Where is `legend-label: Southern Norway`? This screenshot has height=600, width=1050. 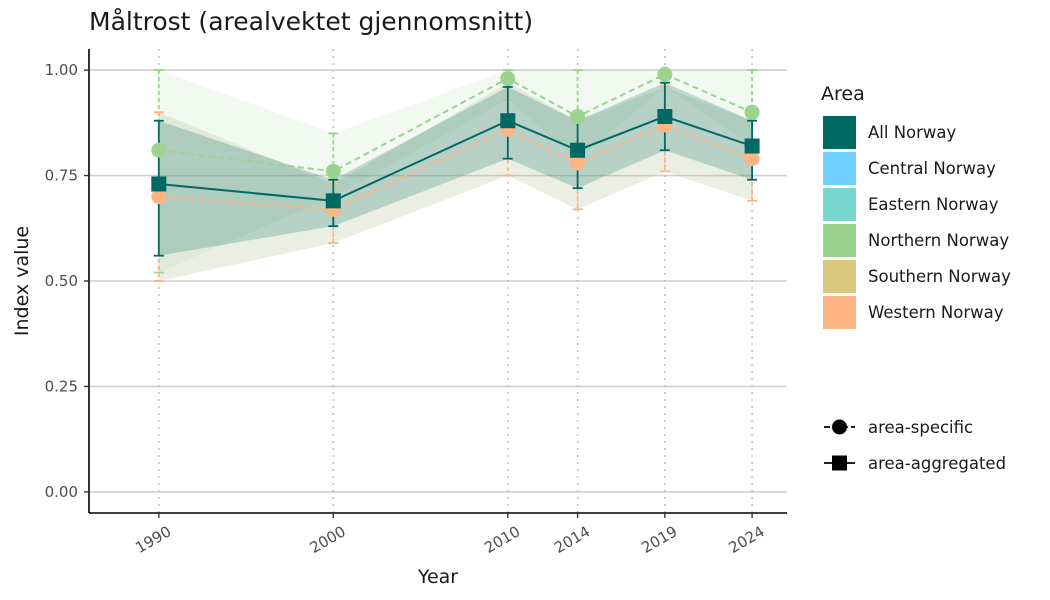 legend-label: Southern Norway is located at coordinates (939, 276).